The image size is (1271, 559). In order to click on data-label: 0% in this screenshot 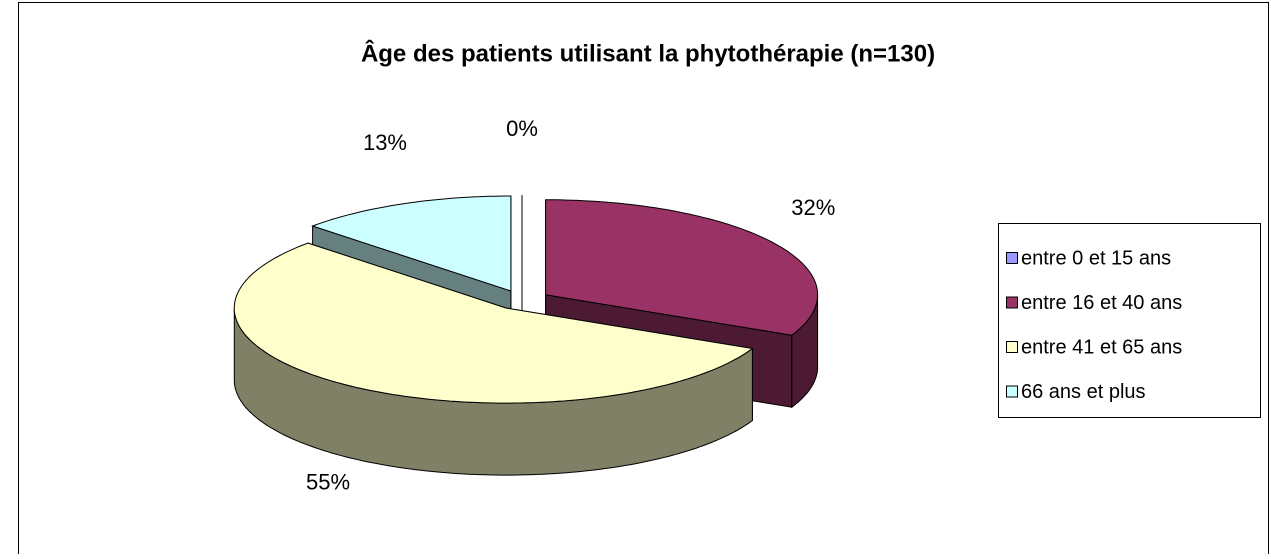, I will do `click(522, 128)`.